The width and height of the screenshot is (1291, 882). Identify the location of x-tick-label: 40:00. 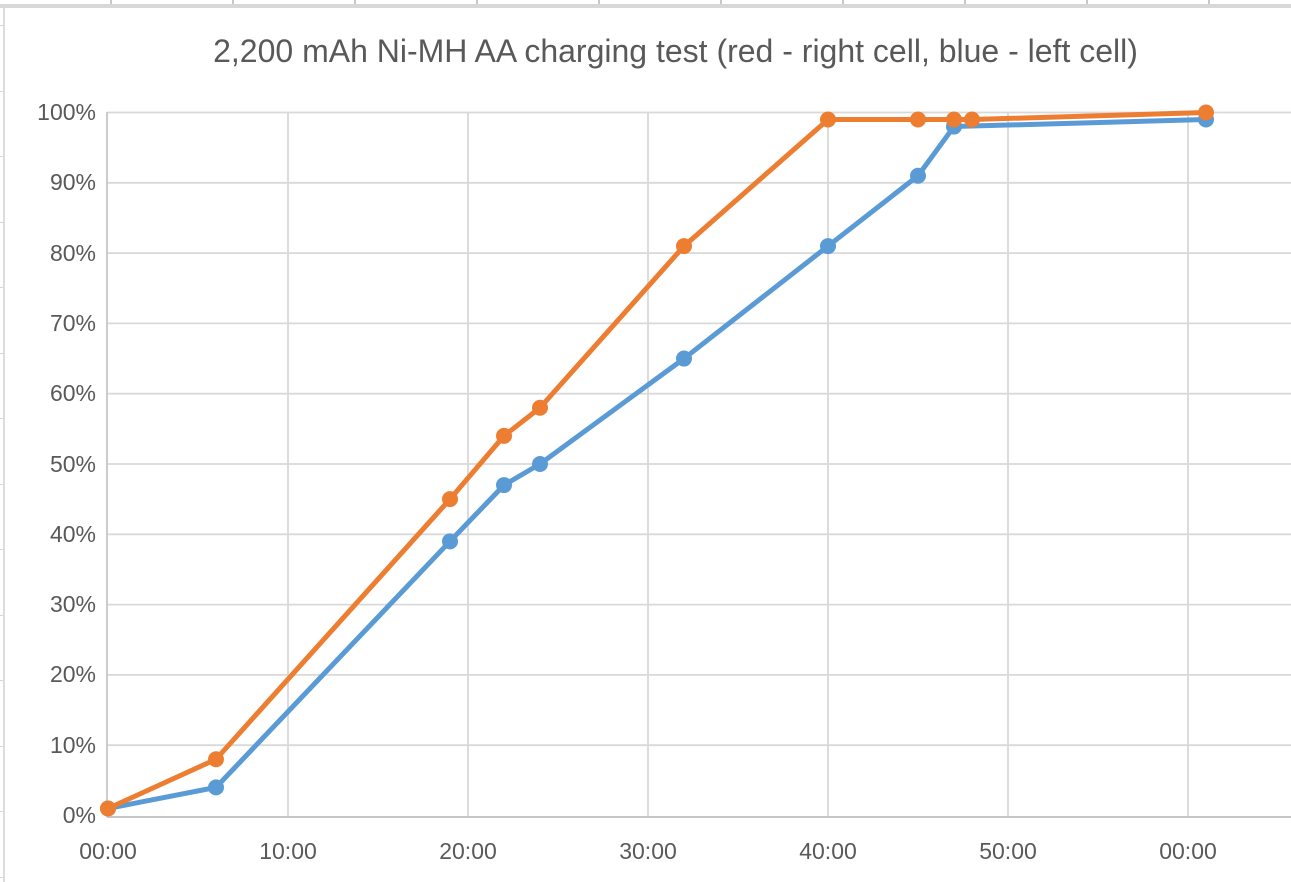
(828, 851).